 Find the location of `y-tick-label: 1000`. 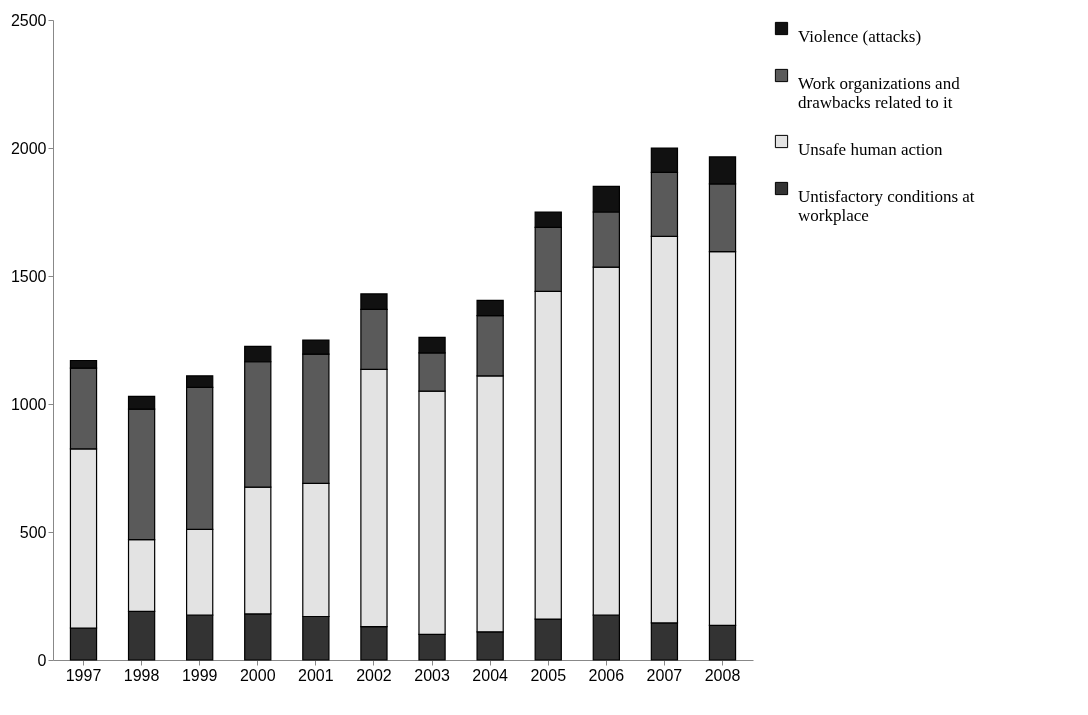

y-tick-label: 1000 is located at coordinates (28, 404).